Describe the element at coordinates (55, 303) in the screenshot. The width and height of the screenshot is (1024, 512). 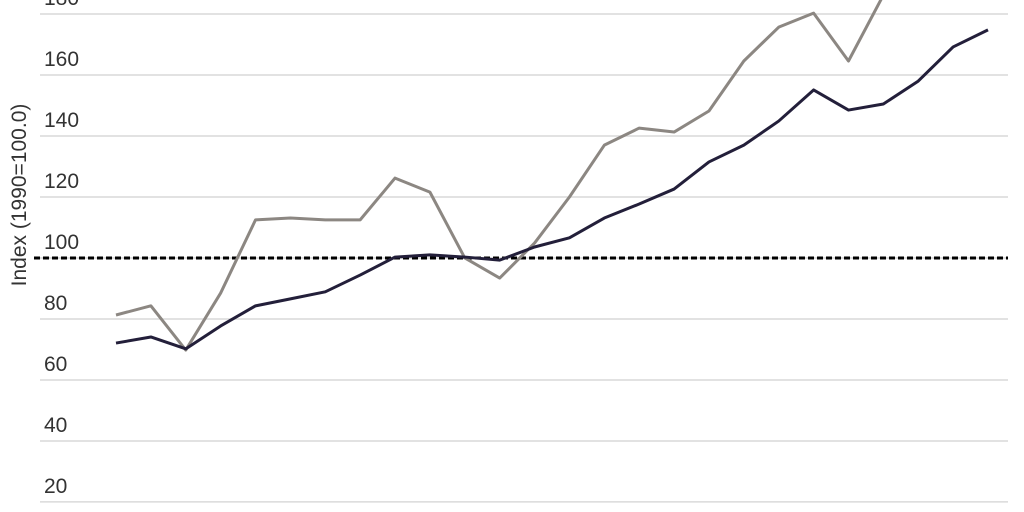
I see `y-tick-label: 80` at that location.